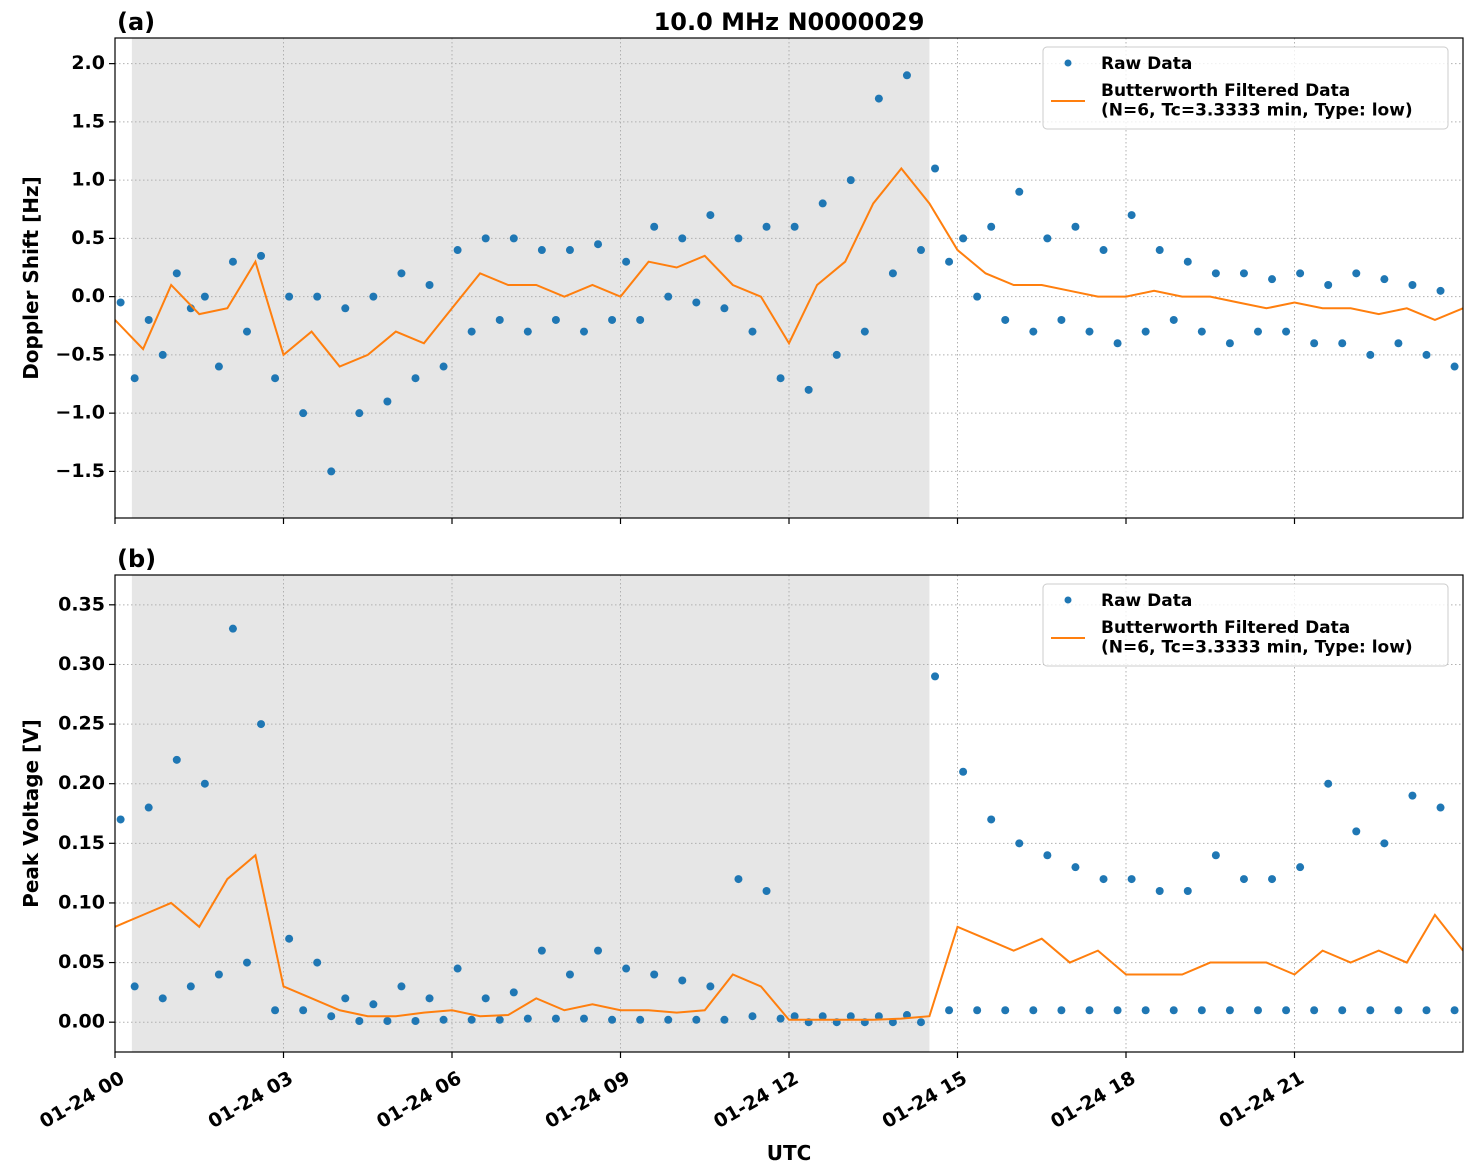 The width and height of the screenshot is (1471, 1172). I want to click on x-tick-label: 01-24 12, so click(756, 1100).